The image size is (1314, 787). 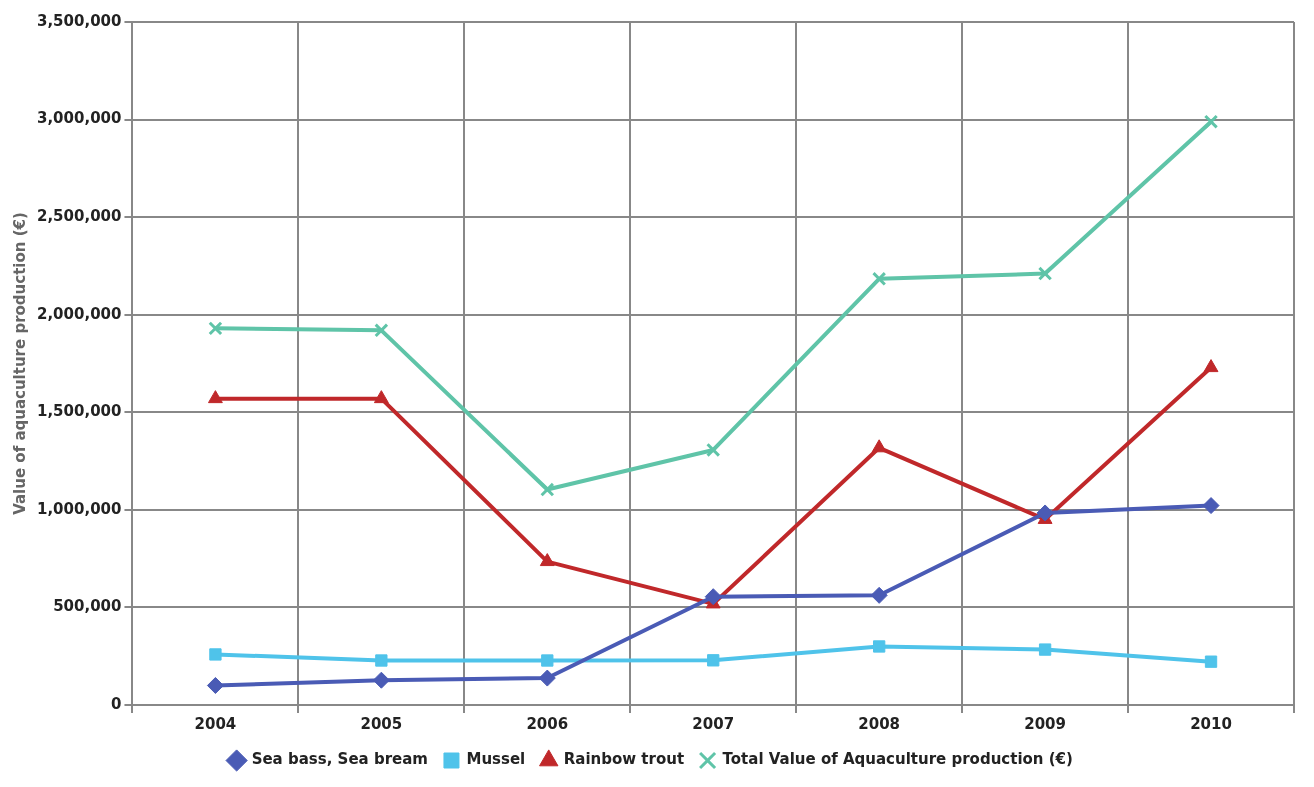 I want to click on y-tick-label: 3,500,000, so click(x=79, y=20).